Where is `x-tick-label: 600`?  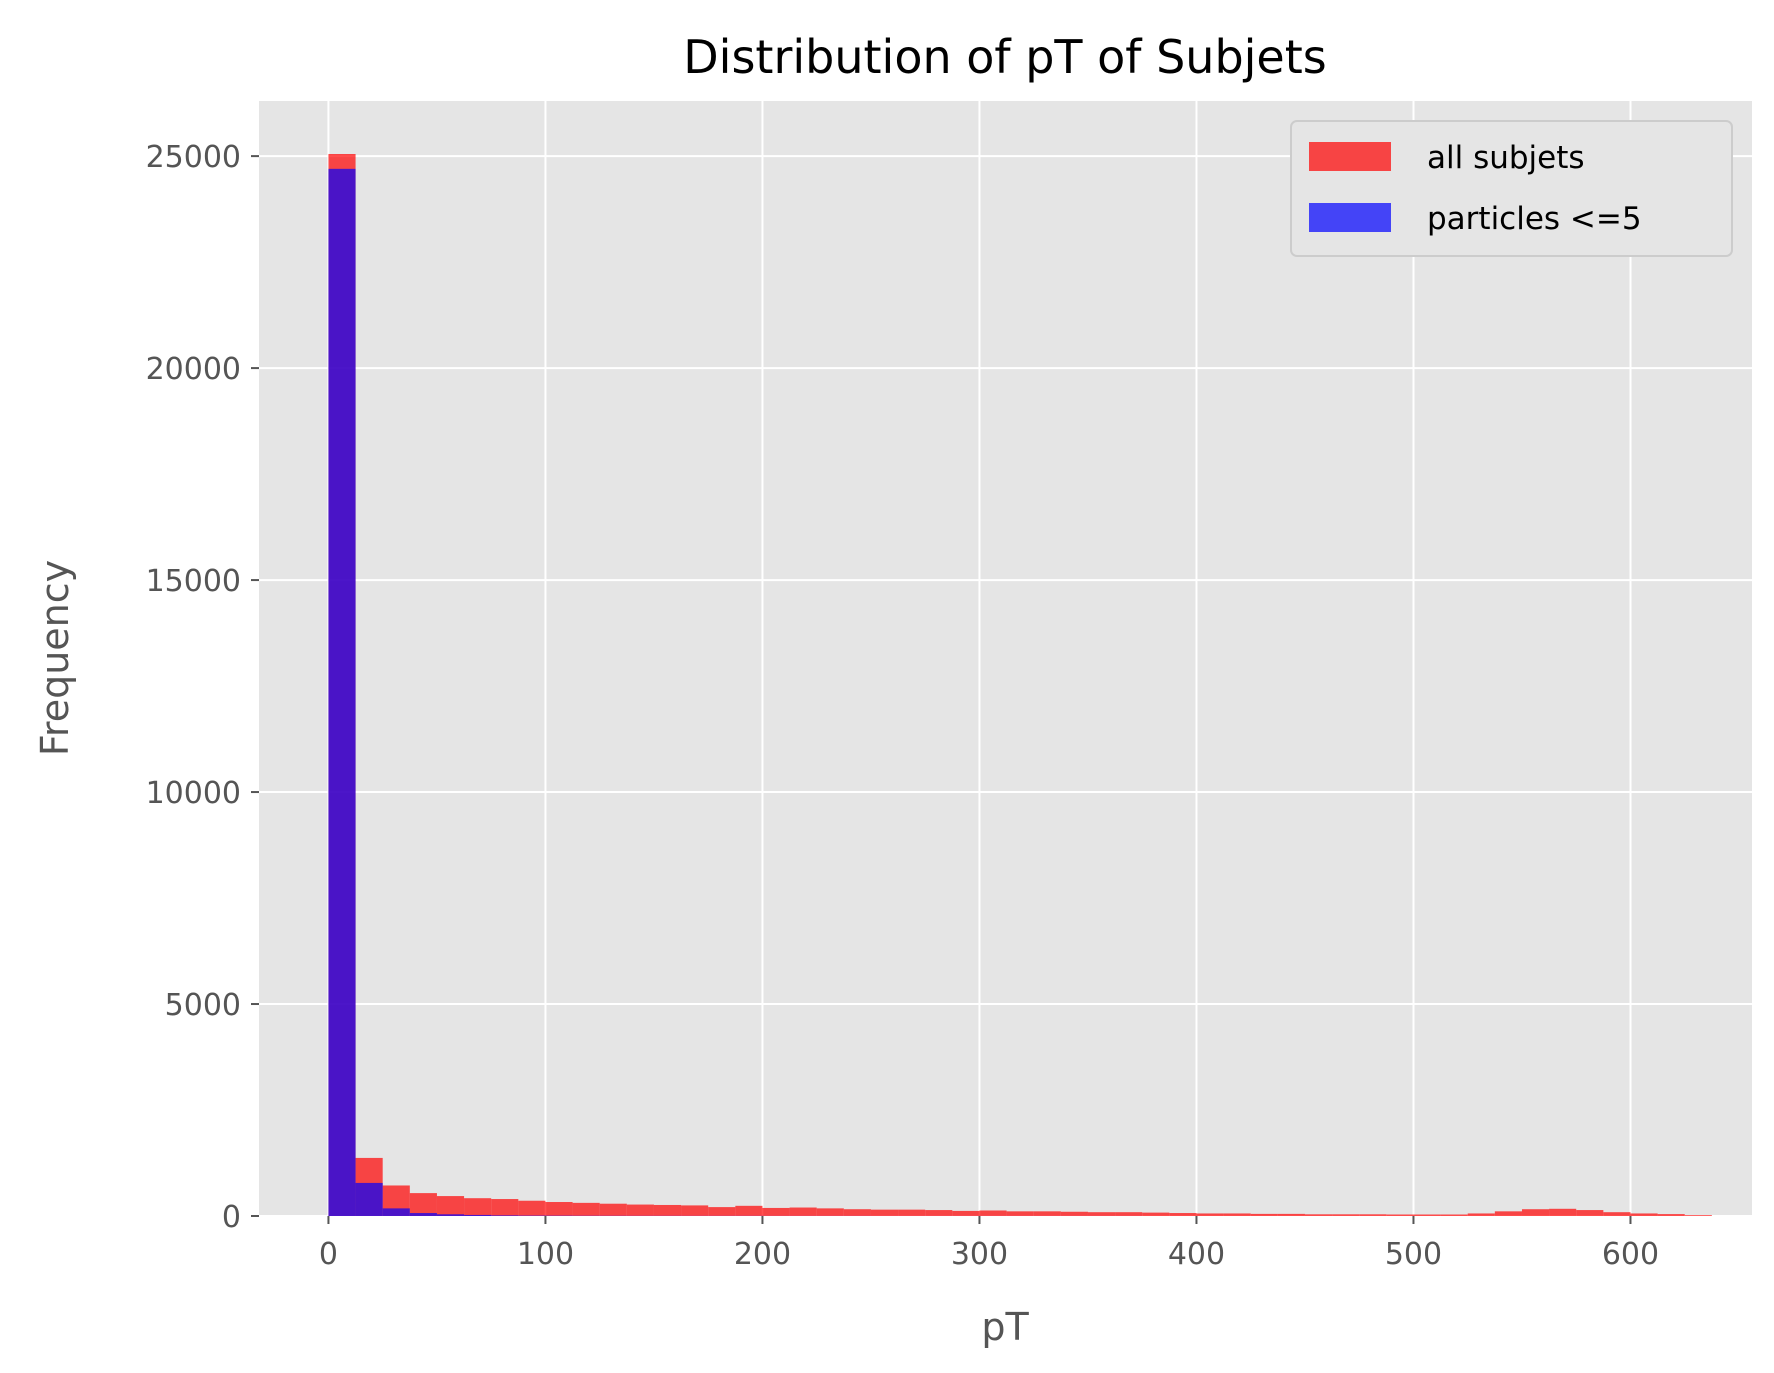
x-tick-label: 600 is located at coordinates (1630, 1254).